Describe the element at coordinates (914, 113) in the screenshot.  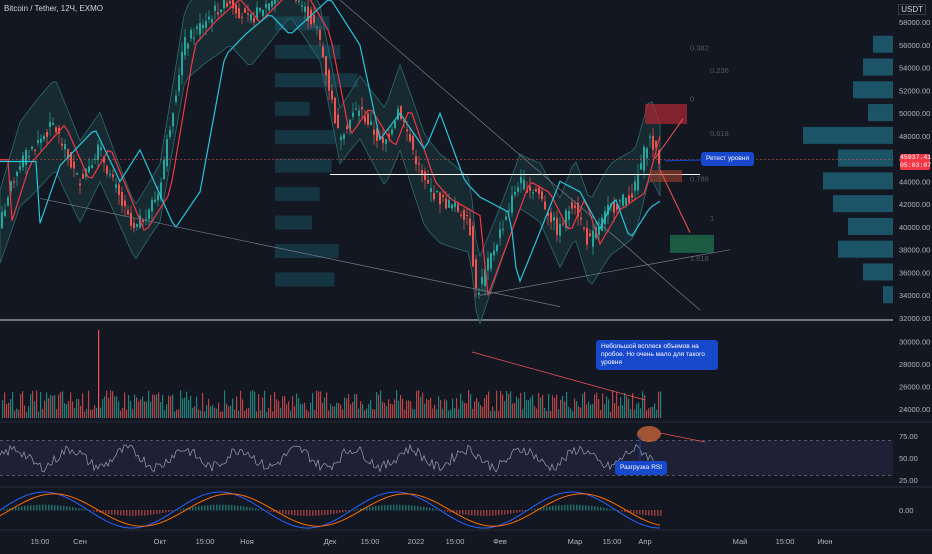
I see `price-tick-label: 50000.00` at that location.